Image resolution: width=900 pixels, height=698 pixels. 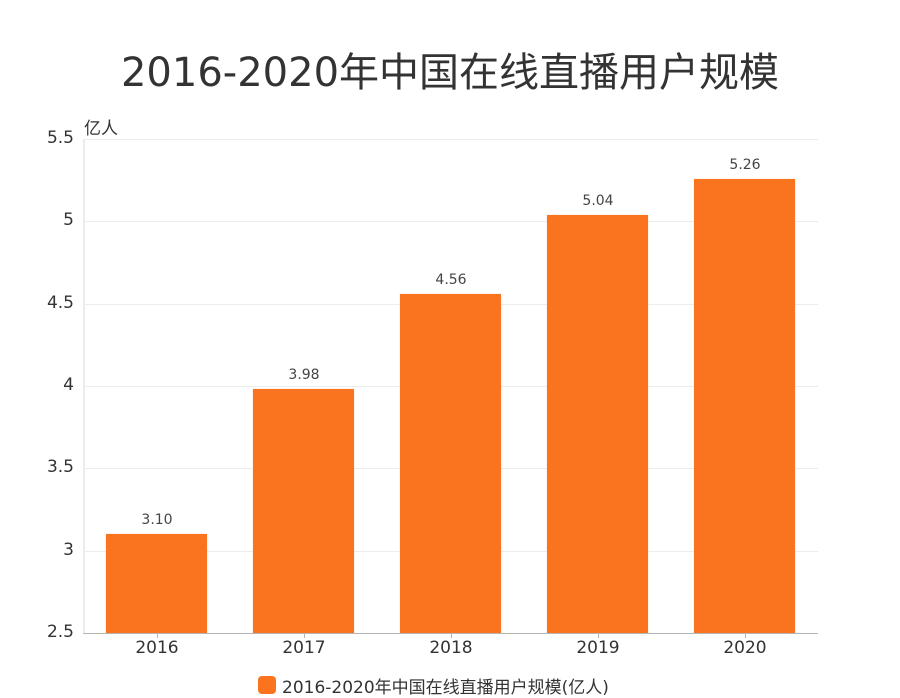 What do you see at coordinates (450, 463) in the screenshot?
I see `bar-2018` at bounding box center [450, 463].